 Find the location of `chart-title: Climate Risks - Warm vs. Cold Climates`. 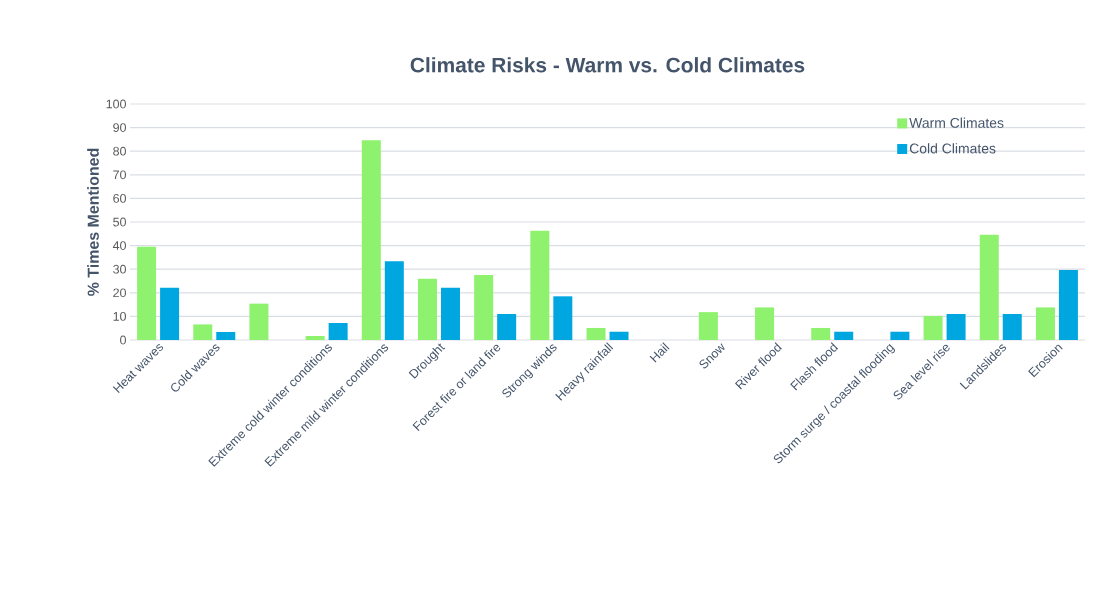

chart-title: Climate Risks - Warm vs. Cold Climates is located at coordinates (607, 65).